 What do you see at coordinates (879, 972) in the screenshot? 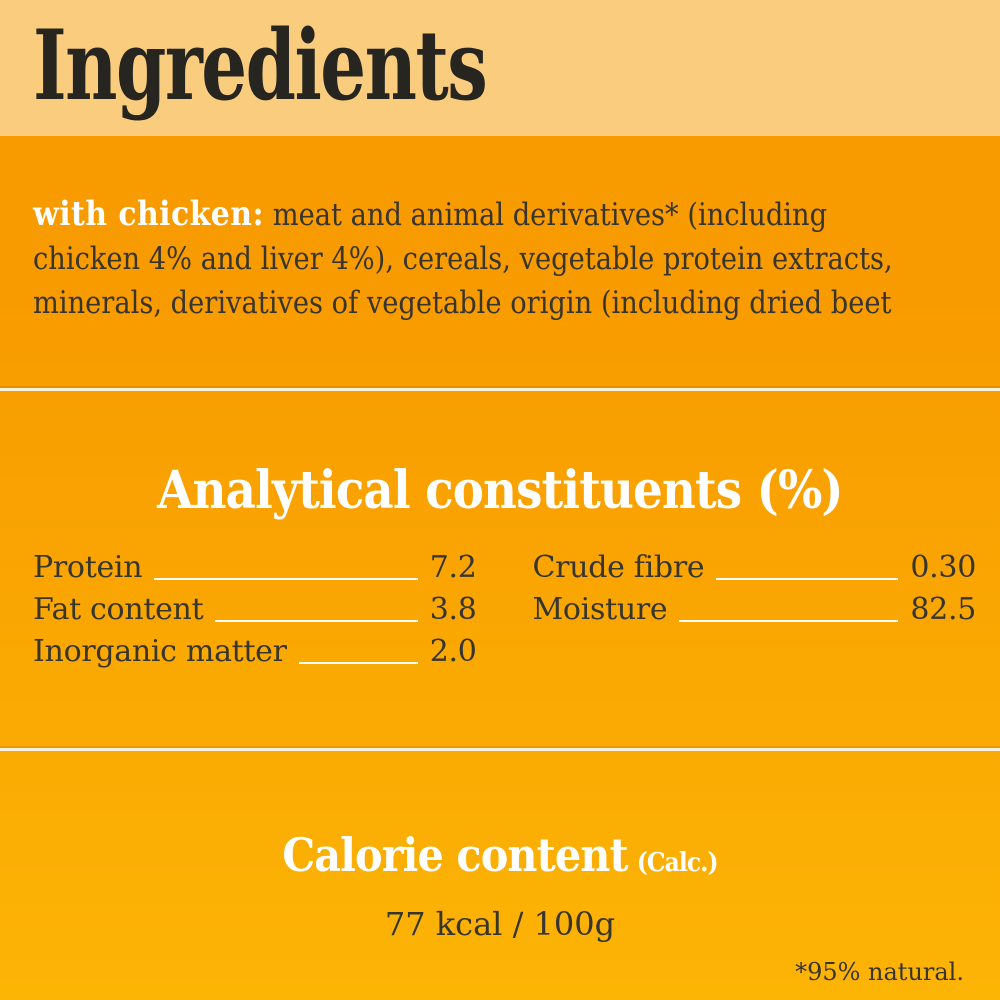
I see `footnote: *95% natural.` at bounding box center [879, 972].